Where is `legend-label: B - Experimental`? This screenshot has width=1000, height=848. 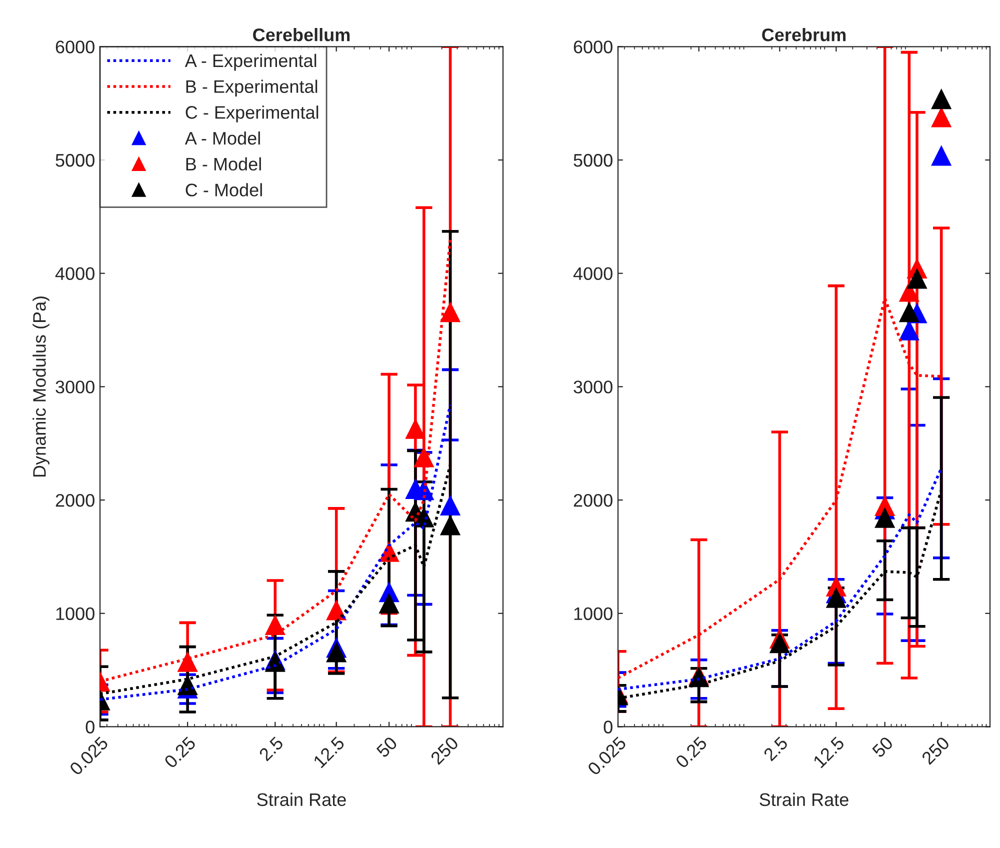 legend-label: B - Experimental is located at coordinates (252, 88).